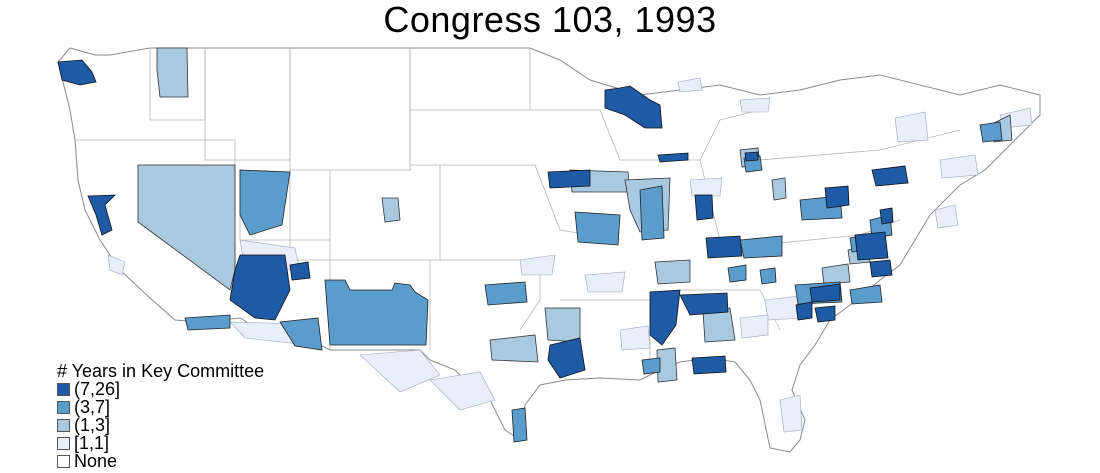 This screenshot has width=1100, height=473. What do you see at coordinates (92, 425) in the screenshot?
I see `legend-label: (1,3]` at bounding box center [92, 425].